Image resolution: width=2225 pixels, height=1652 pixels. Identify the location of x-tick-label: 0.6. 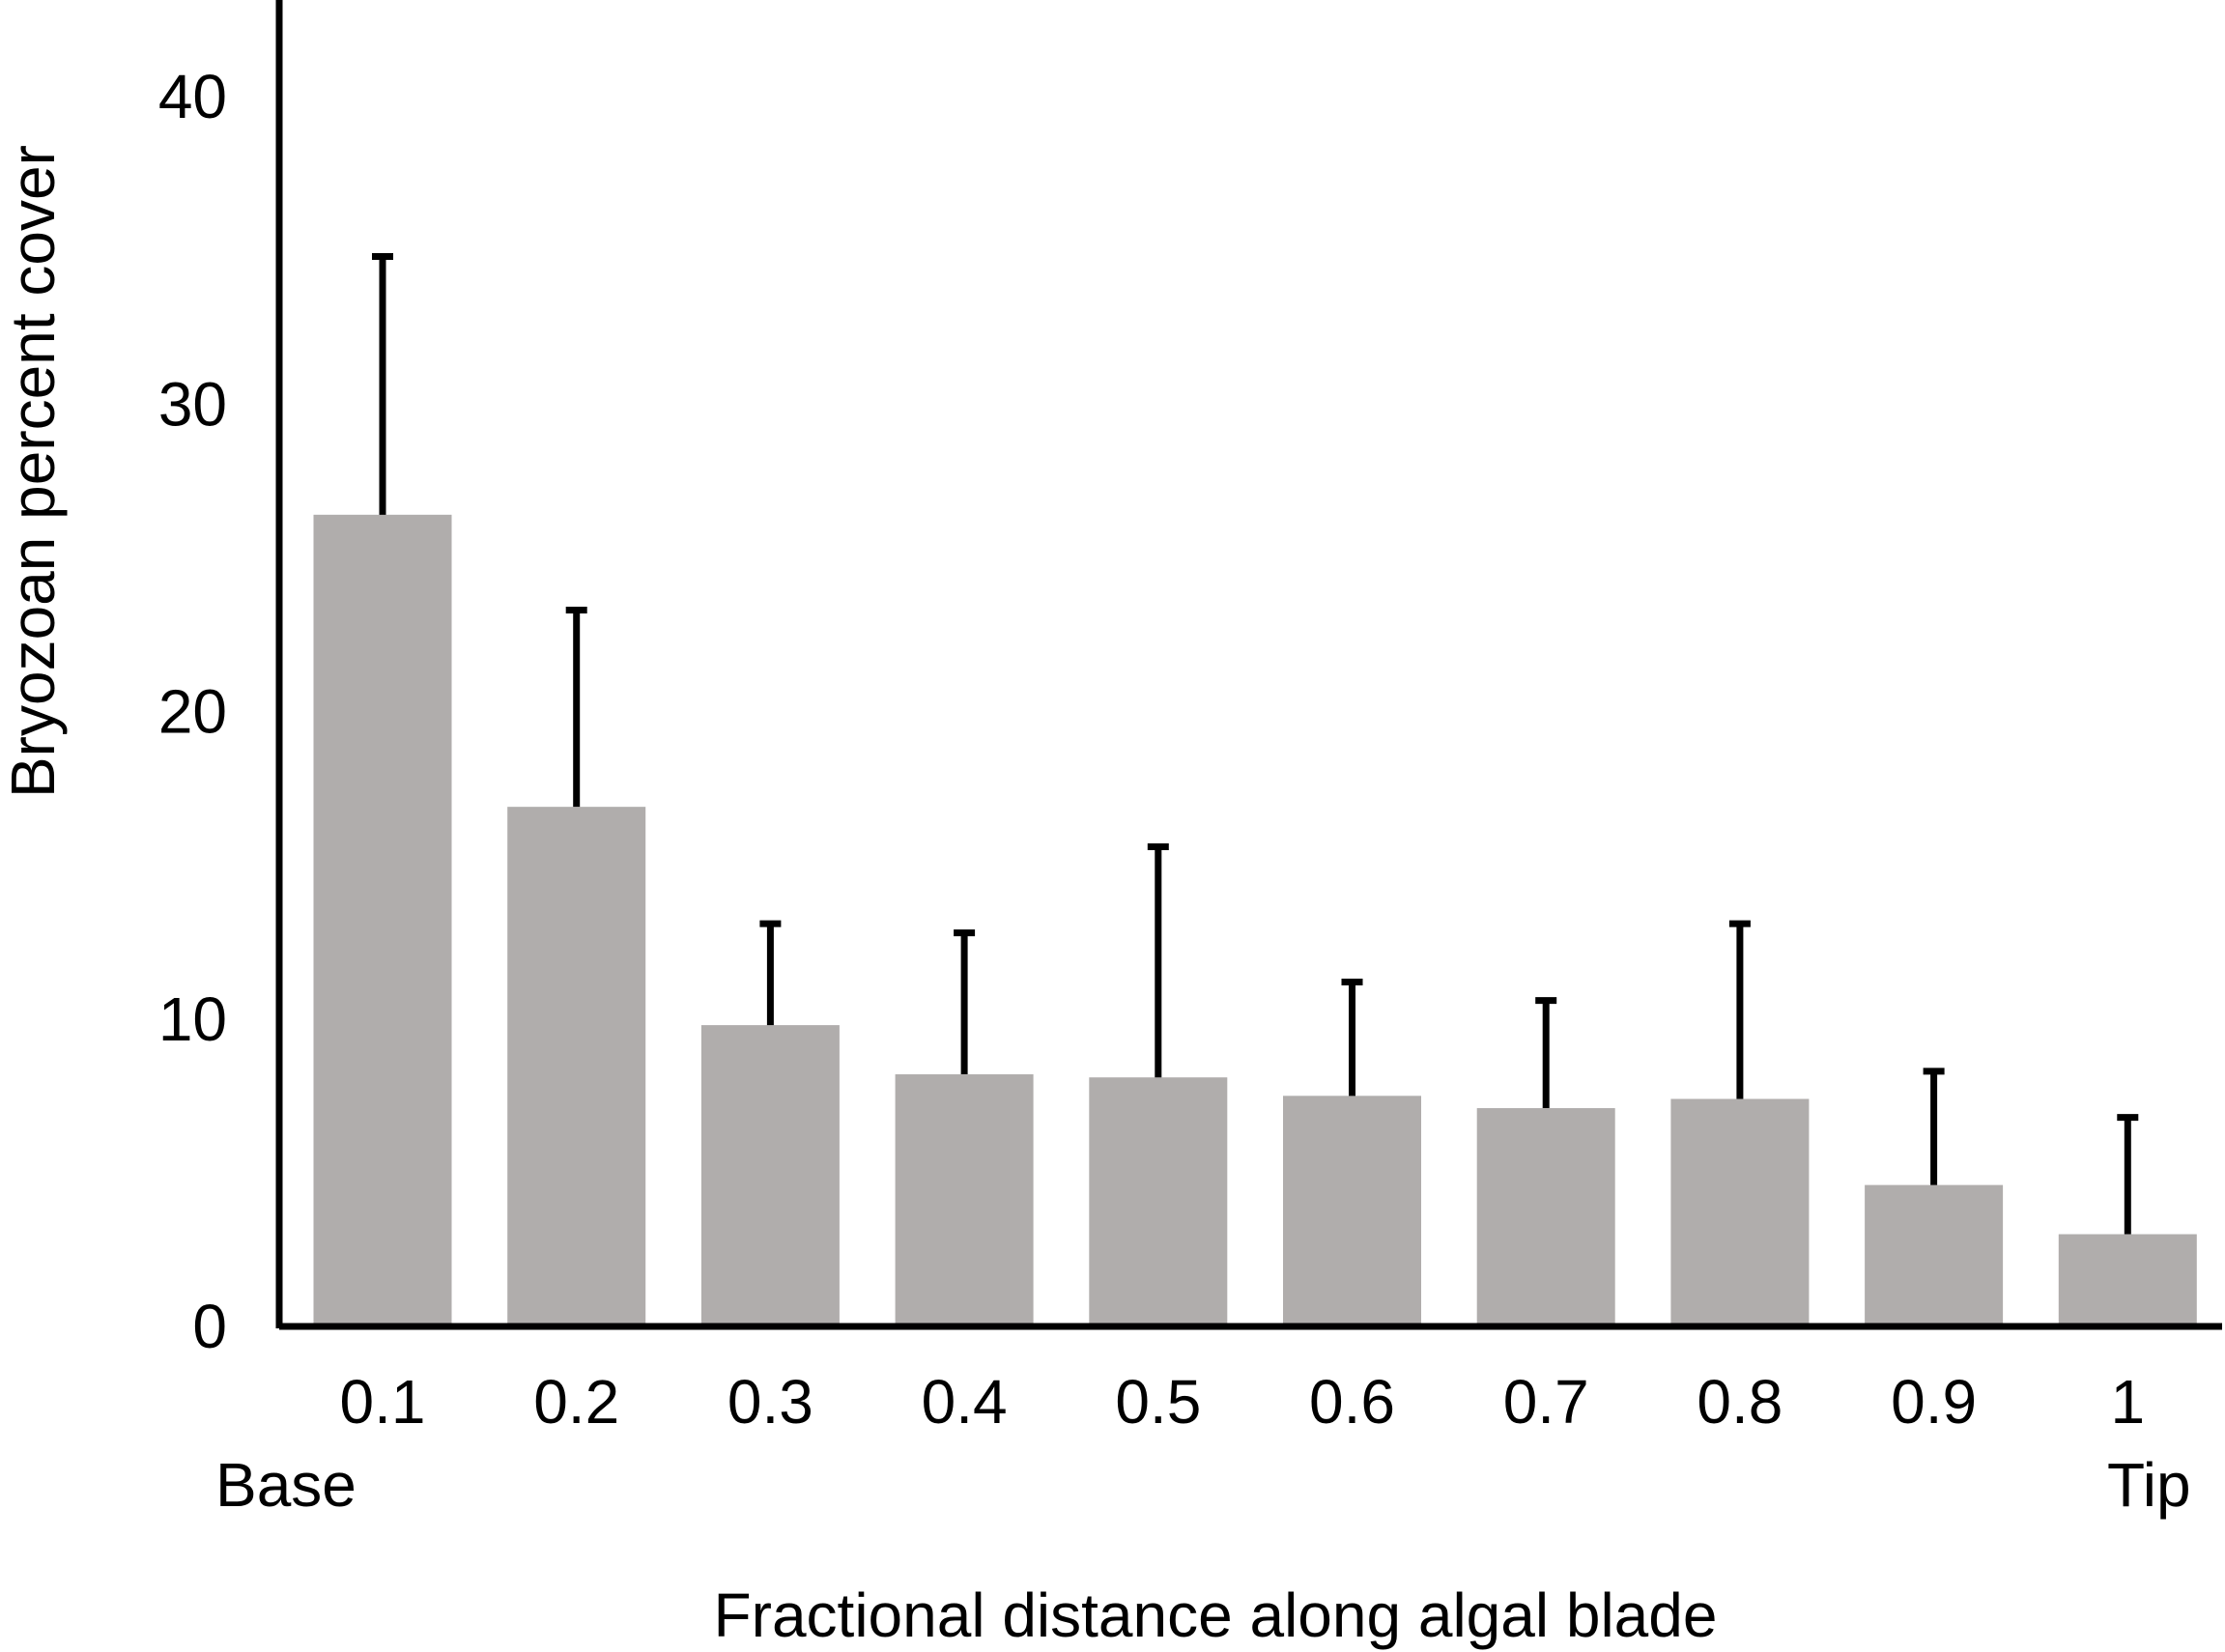
(1352, 1402).